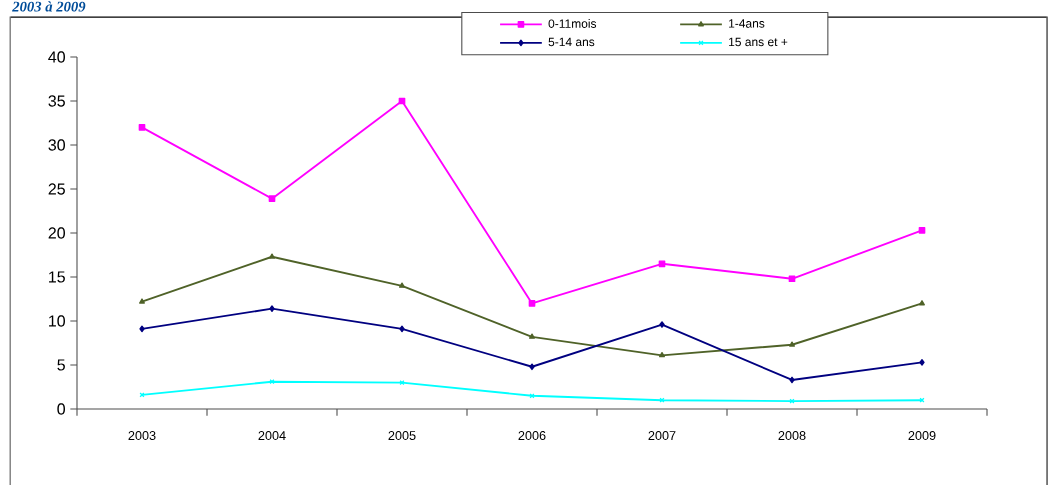  What do you see at coordinates (142, 436) in the screenshot?
I see `x-tick-label: 2003` at bounding box center [142, 436].